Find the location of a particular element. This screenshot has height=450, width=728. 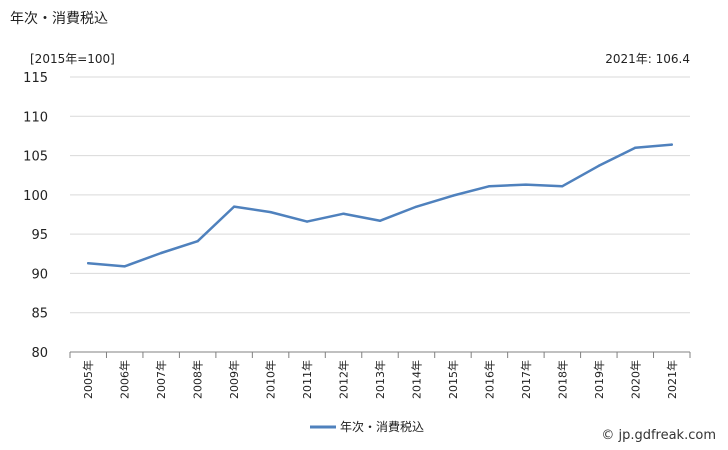

x-tick-label: 2014年 is located at coordinates (416, 379).